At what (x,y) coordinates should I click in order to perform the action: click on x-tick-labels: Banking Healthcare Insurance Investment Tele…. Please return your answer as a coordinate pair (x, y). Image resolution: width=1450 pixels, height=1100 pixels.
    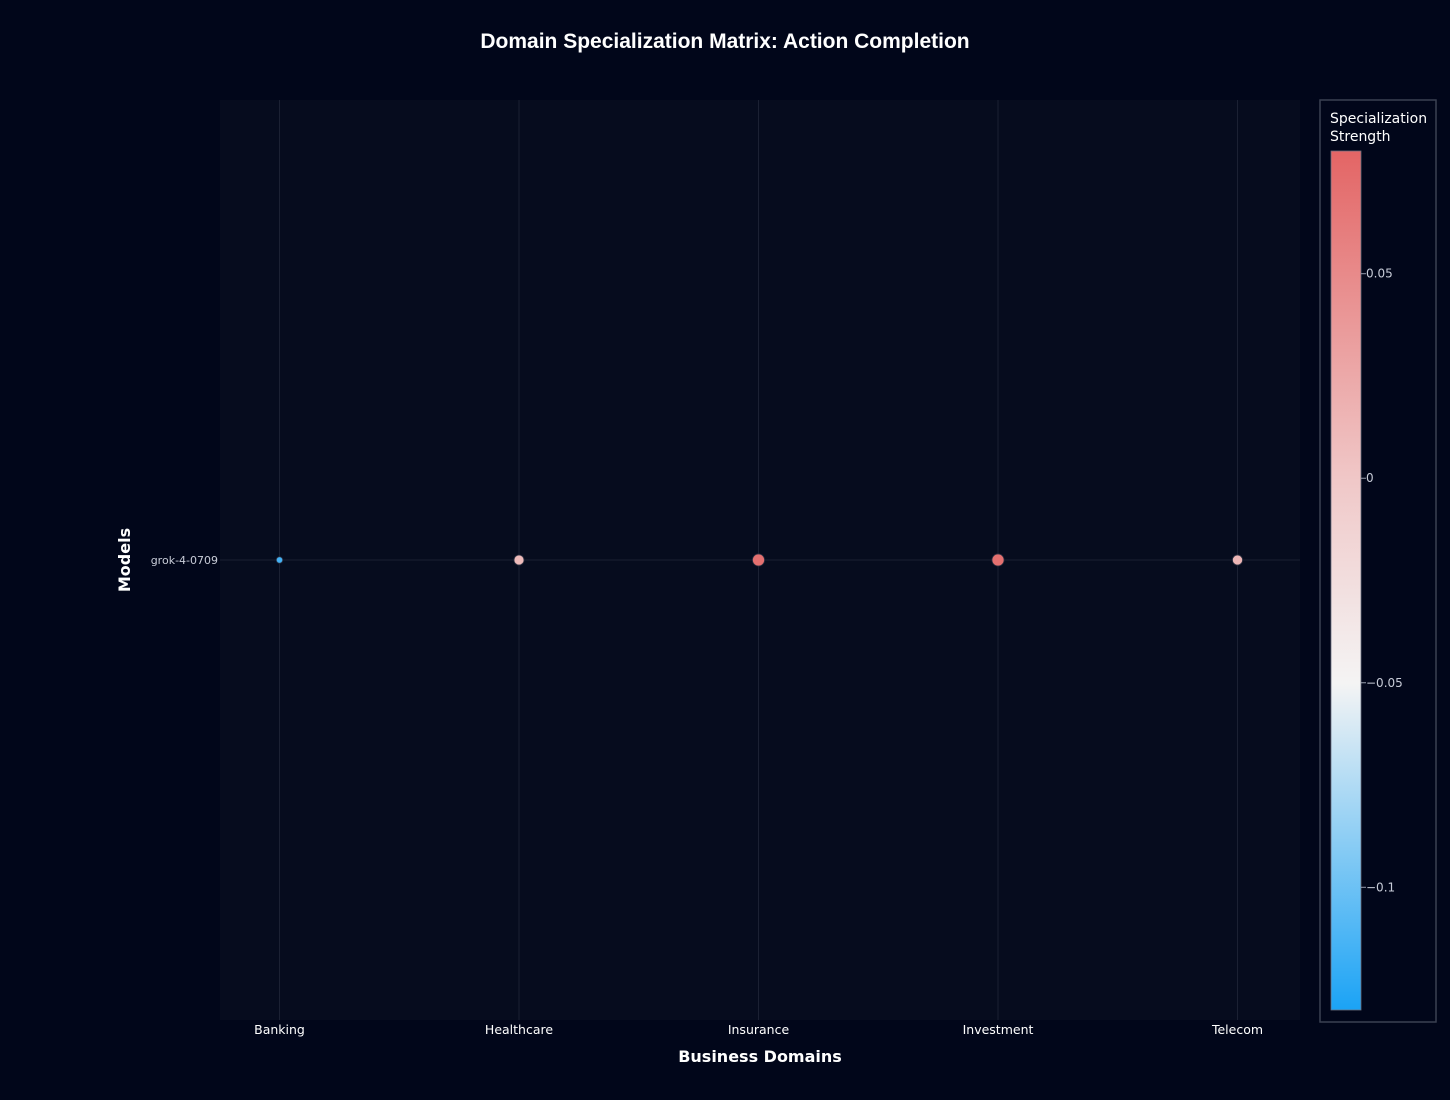
    Looking at the image, I should click on (758, 1029).